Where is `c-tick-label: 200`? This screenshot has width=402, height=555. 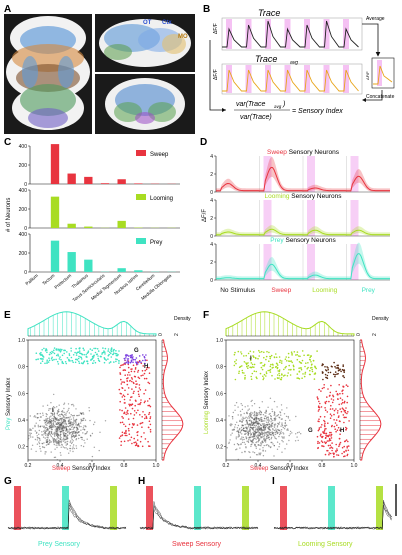
c-tick-label: 200 is located at coordinates (23, 166).